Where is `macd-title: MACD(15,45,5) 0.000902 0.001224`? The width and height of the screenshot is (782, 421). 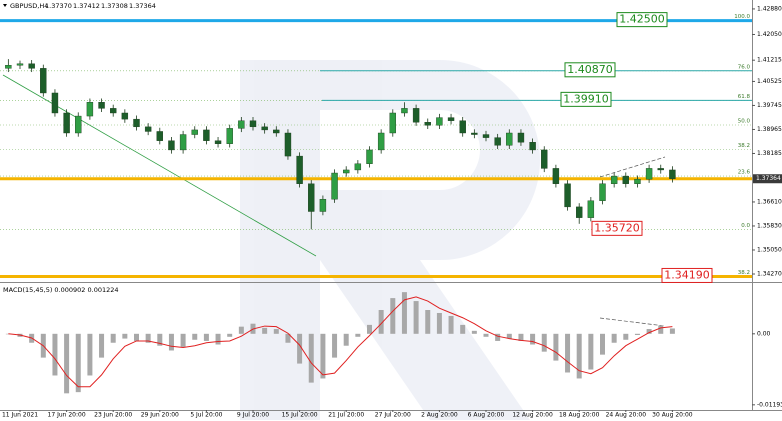 macd-title: MACD(15,45,5) 0.000902 0.001224 is located at coordinates (61, 290).